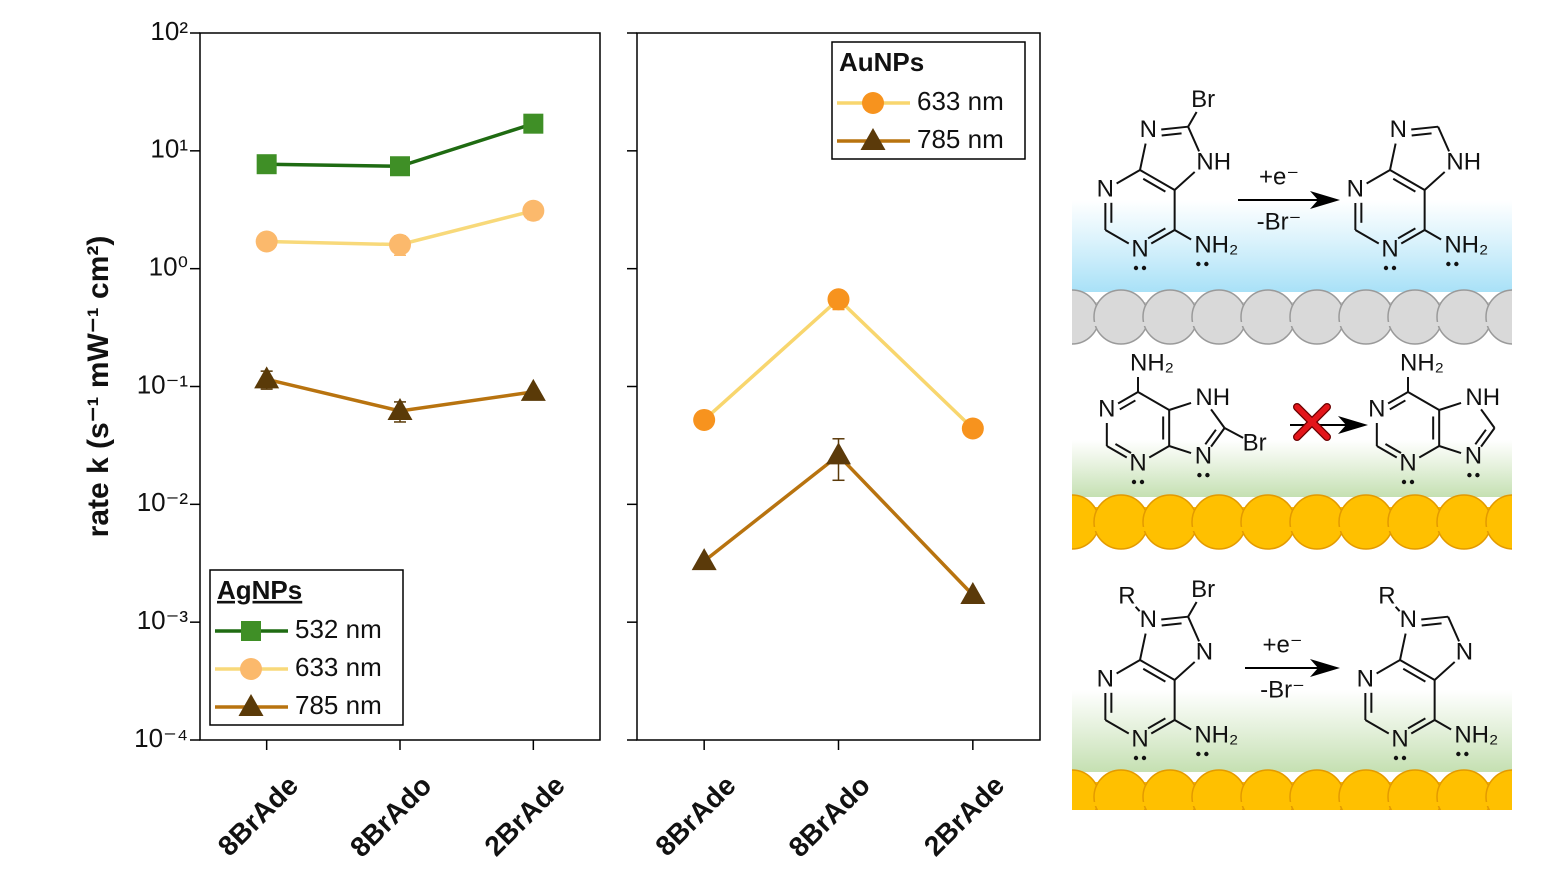 The width and height of the screenshot is (1560, 877). I want to click on atom-label: NH, so click(1213, 162).